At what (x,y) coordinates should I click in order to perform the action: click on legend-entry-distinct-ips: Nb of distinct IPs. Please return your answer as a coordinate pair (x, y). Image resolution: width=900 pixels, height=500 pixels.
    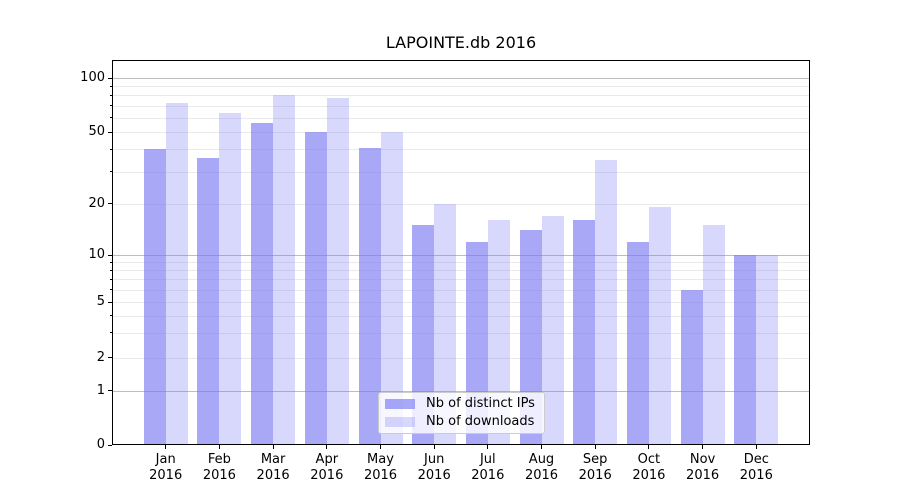
    Looking at the image, I should click on (461, 404).